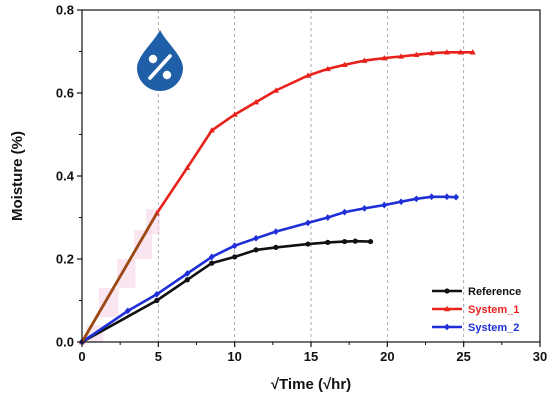  What do you see at coordinates (311, 384) in the screenshot?
I see `x-axis-title: √Time (√hr)` at bounding box center [311, 384].